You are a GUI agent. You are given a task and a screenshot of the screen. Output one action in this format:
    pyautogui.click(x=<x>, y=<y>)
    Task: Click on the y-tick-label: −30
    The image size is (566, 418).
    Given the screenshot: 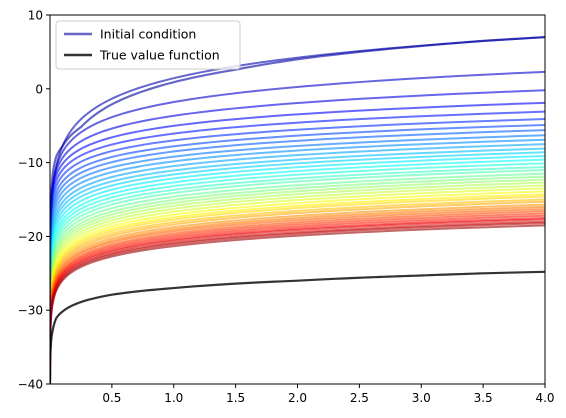 What is the action you would take?
    pyautogui.click(x=30, y=311)
    